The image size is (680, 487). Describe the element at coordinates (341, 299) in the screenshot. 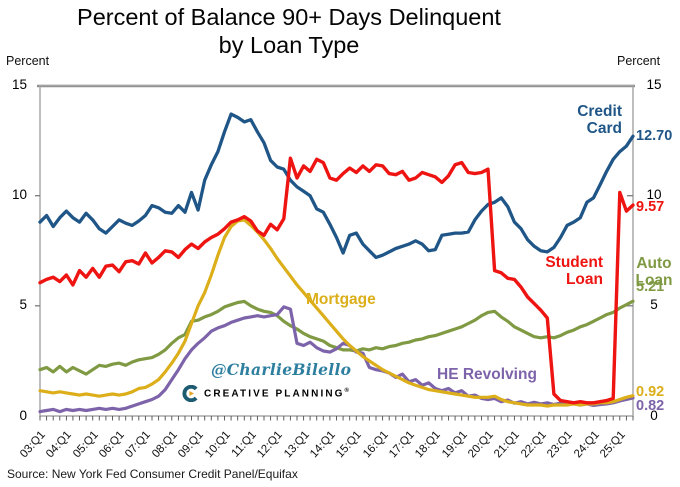

I see `series-label-mortgage: Mortgage` at that location.